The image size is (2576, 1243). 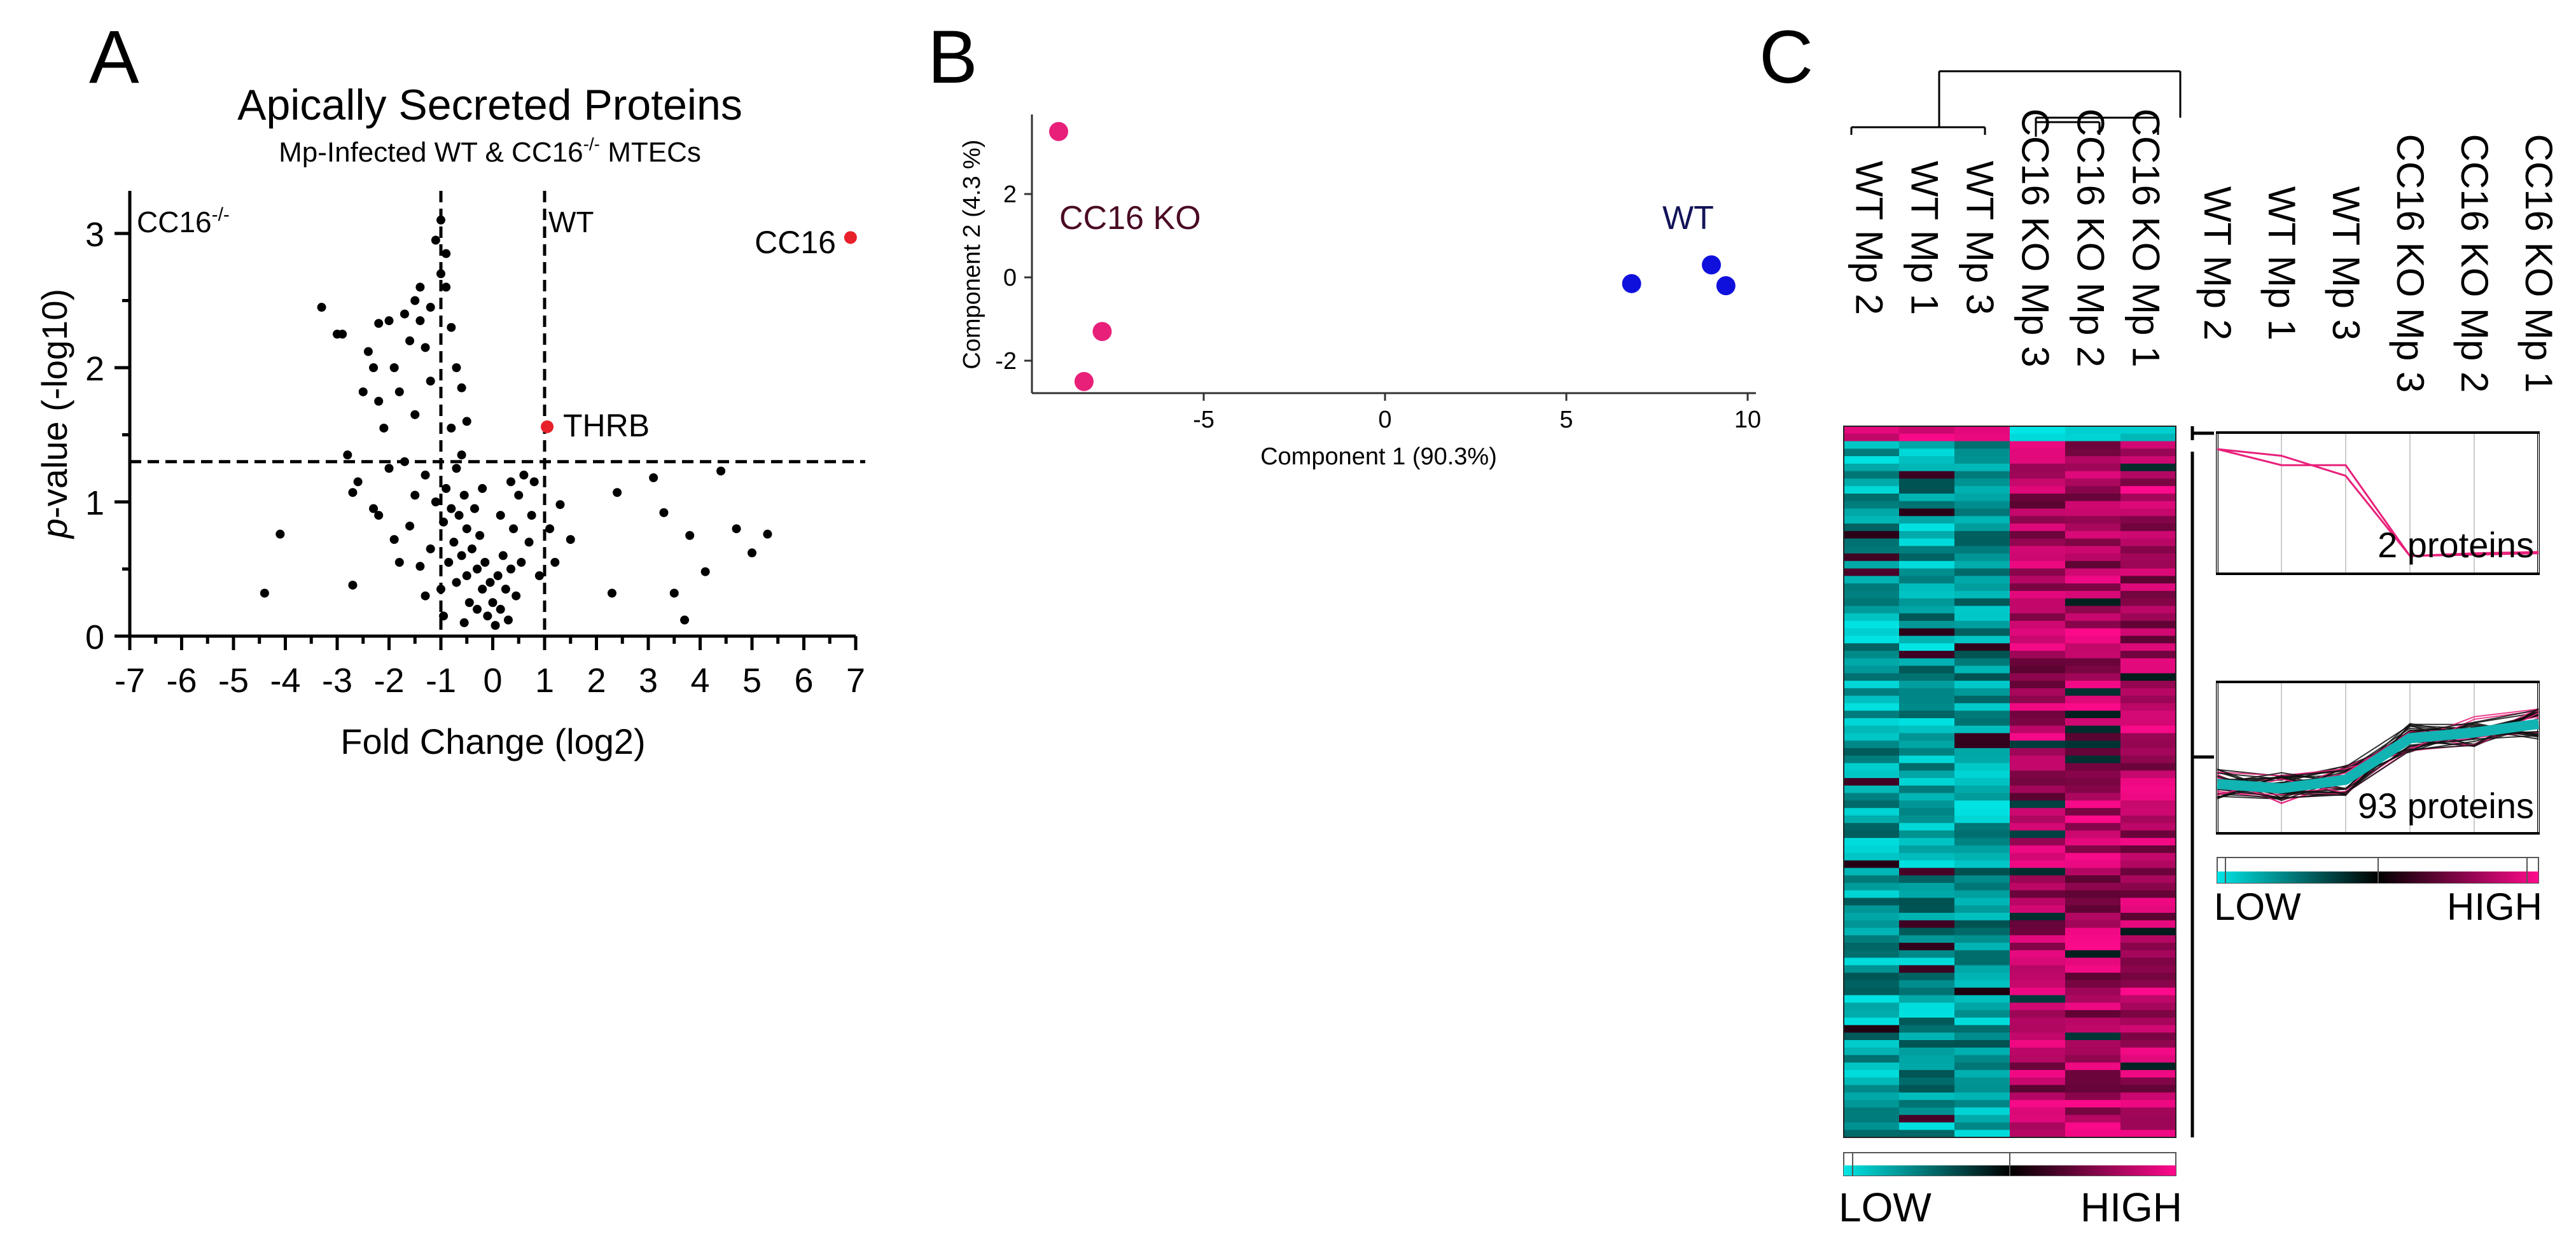 I want to click on volcano-region-left-main: CC16, so click(x=174, y=222).